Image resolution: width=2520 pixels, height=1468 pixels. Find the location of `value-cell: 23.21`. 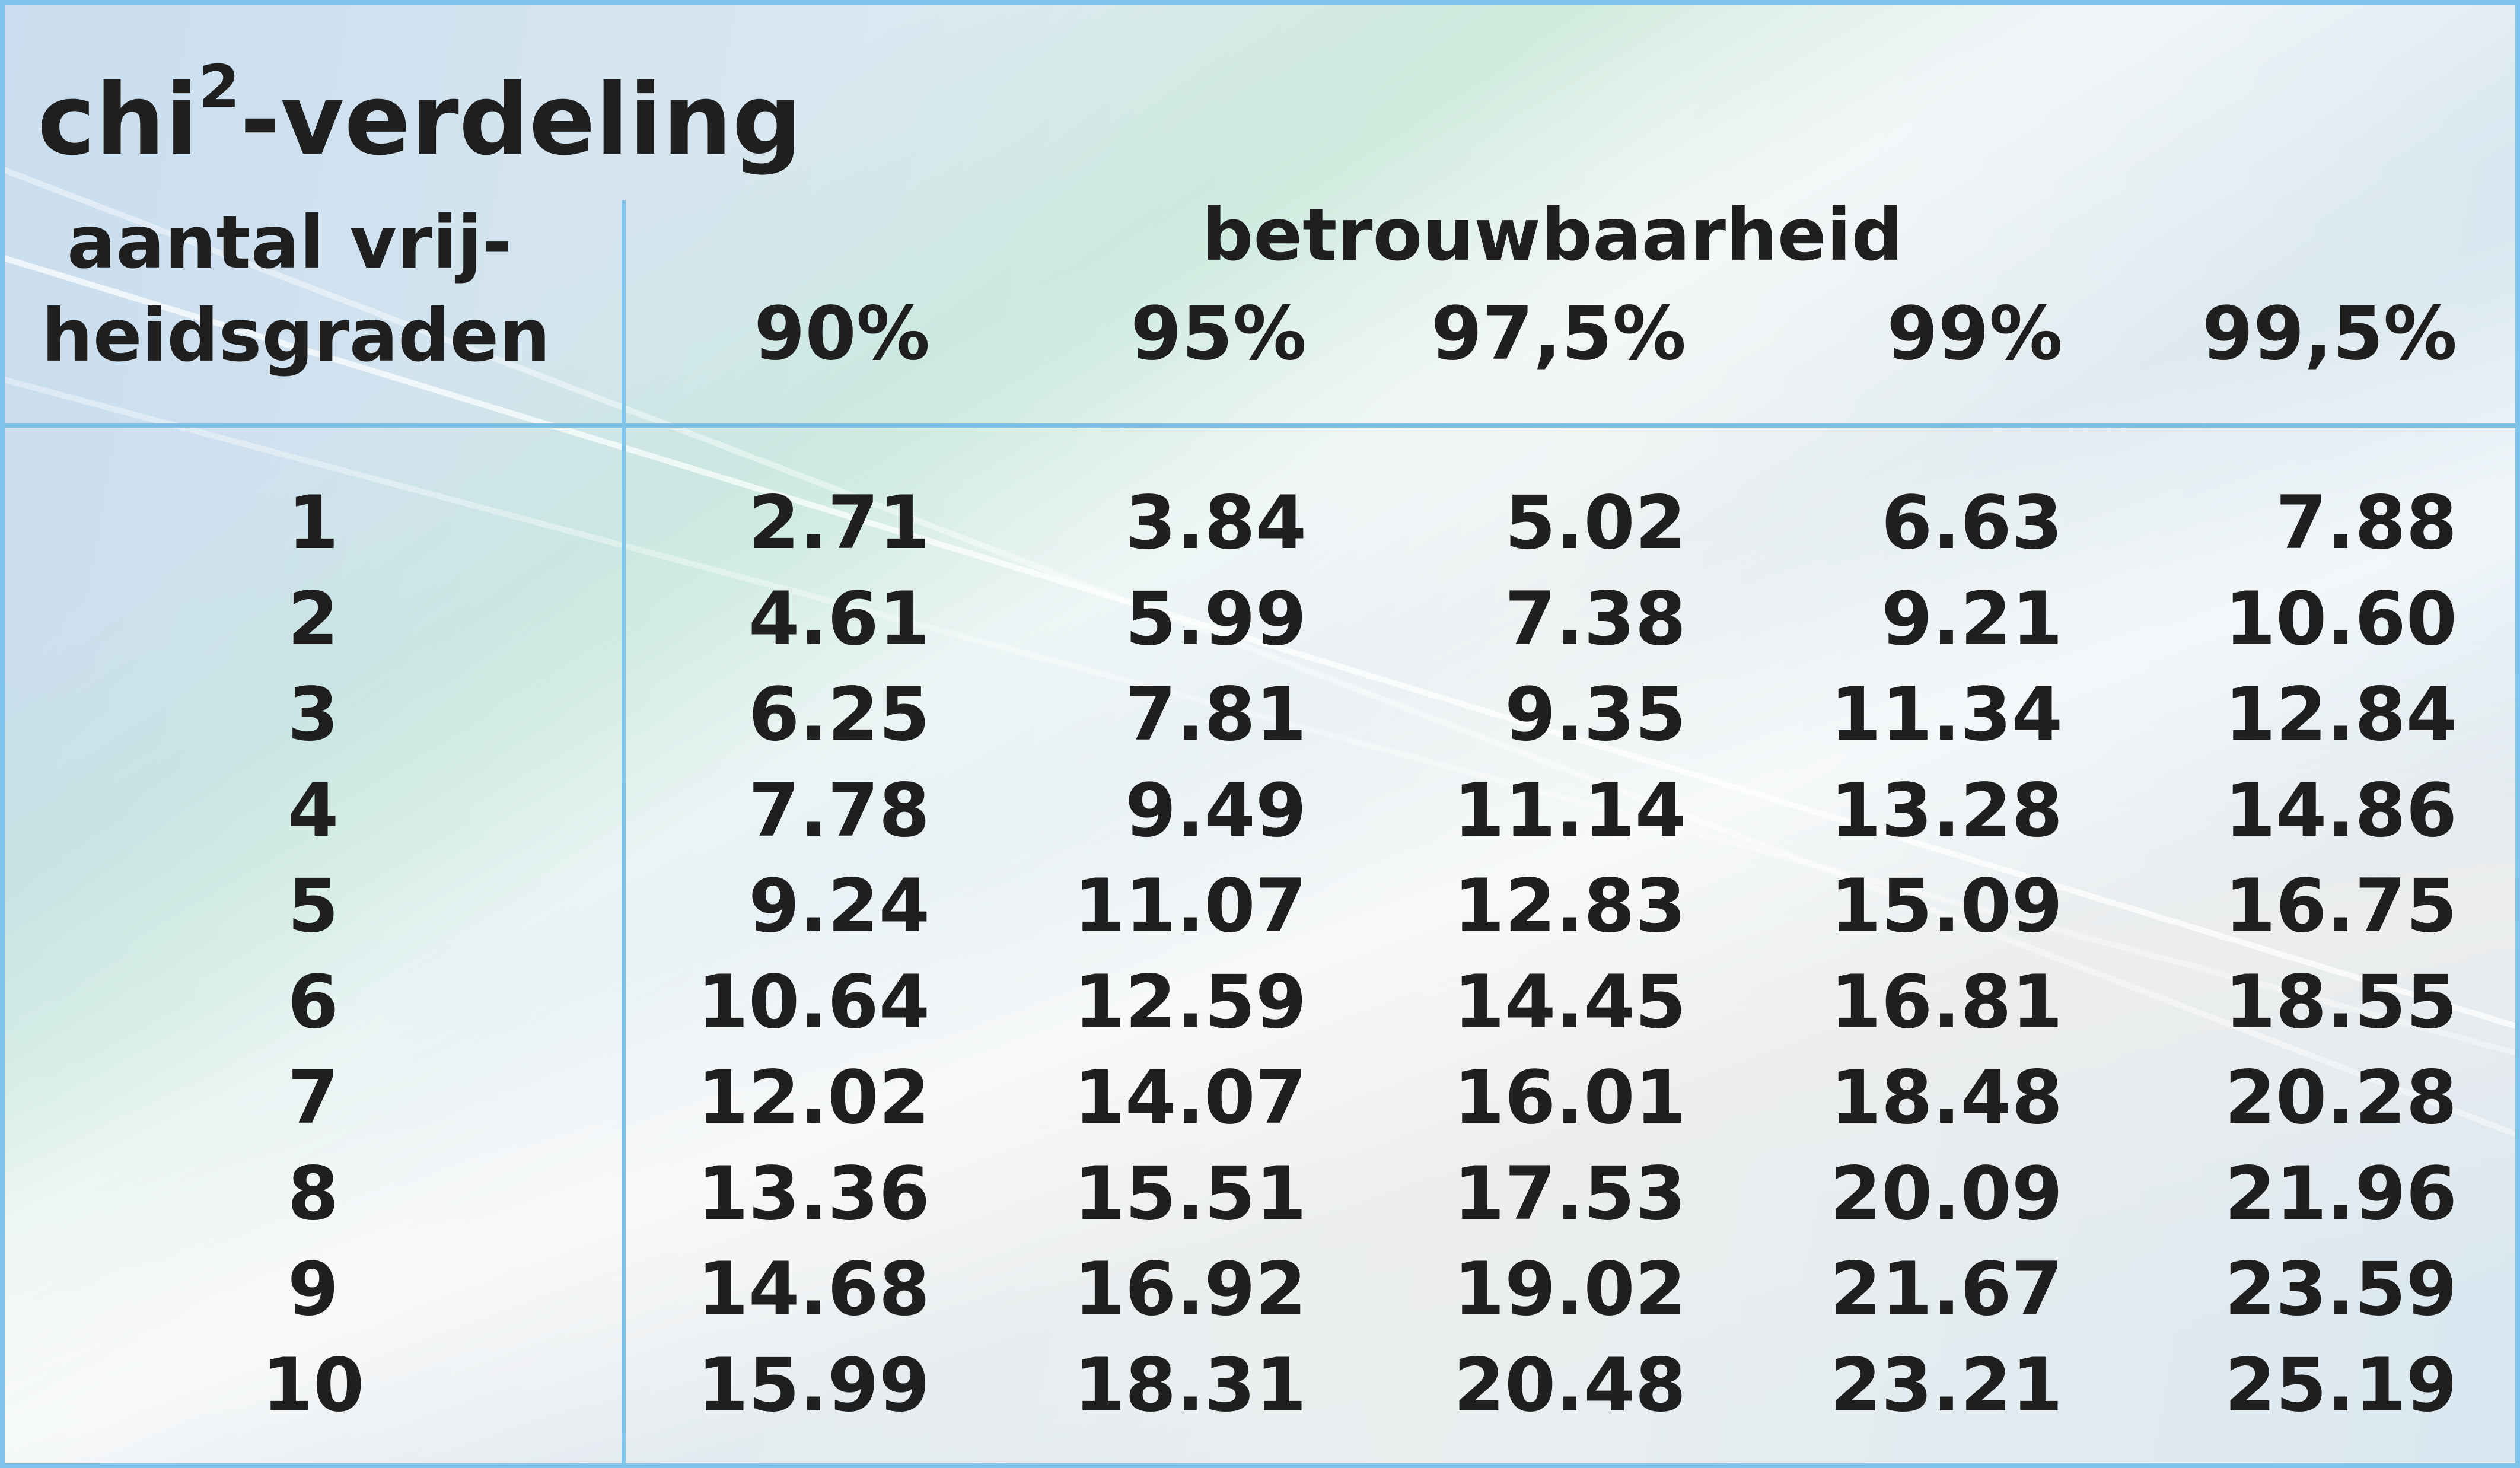

value-cell: 23.21 is located at coordinates (1946, 1385).